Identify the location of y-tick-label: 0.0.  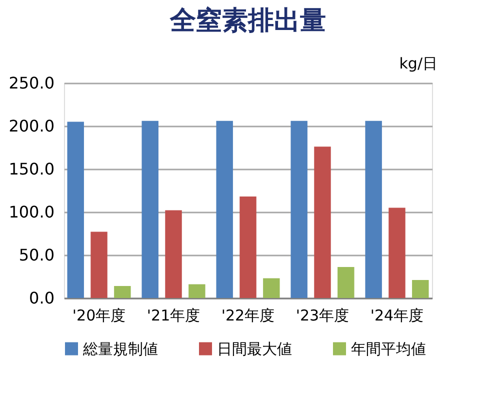
(41, 298).